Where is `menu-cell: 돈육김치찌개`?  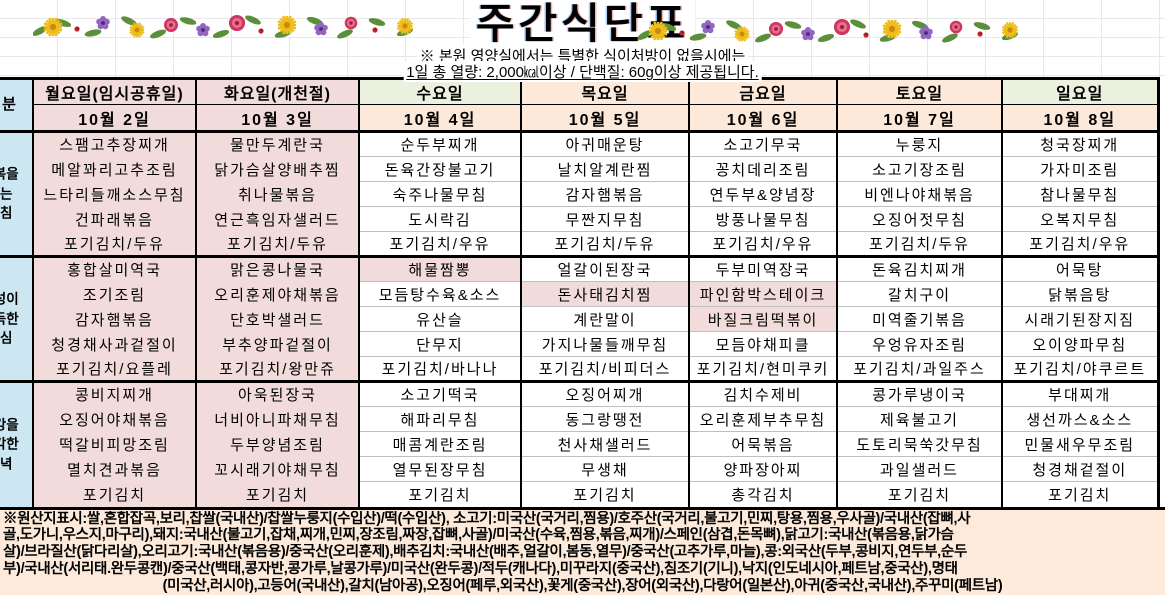
menu-cell: 돈육김치찌개 is located at coordinates (919, 268).